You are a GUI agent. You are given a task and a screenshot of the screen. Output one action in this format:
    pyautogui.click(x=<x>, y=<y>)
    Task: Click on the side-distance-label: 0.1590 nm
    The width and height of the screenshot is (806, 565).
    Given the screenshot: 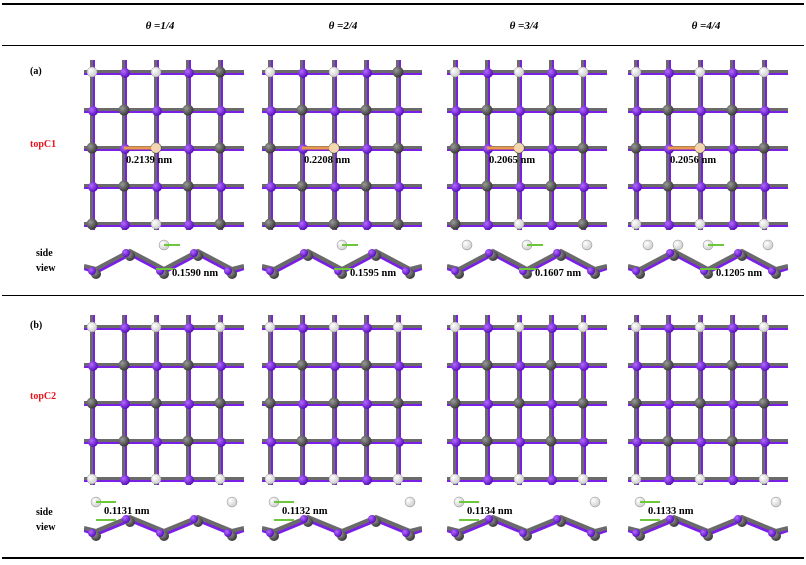 What is the action you would take?
    pyautogui.click(x=195, y=273)
    